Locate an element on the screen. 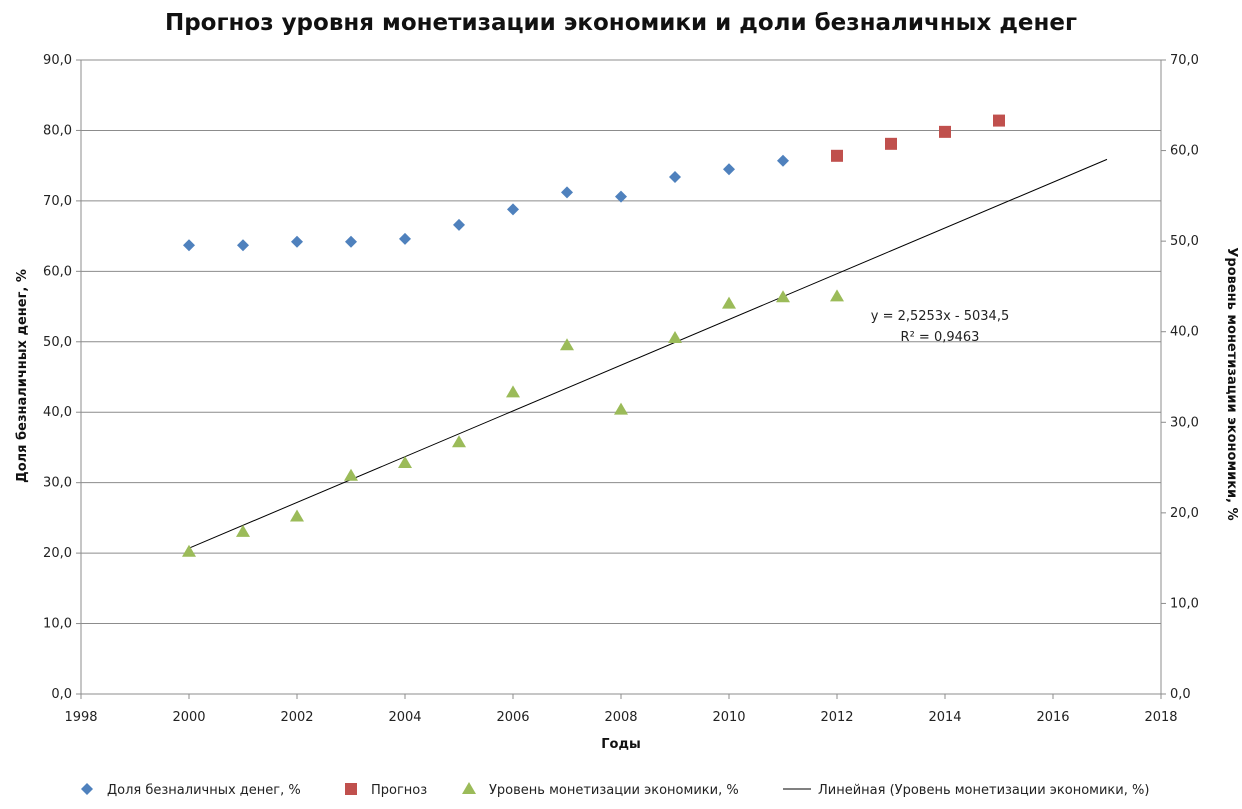  x-tick-label: 1998 is located at coordinates (80, 717).